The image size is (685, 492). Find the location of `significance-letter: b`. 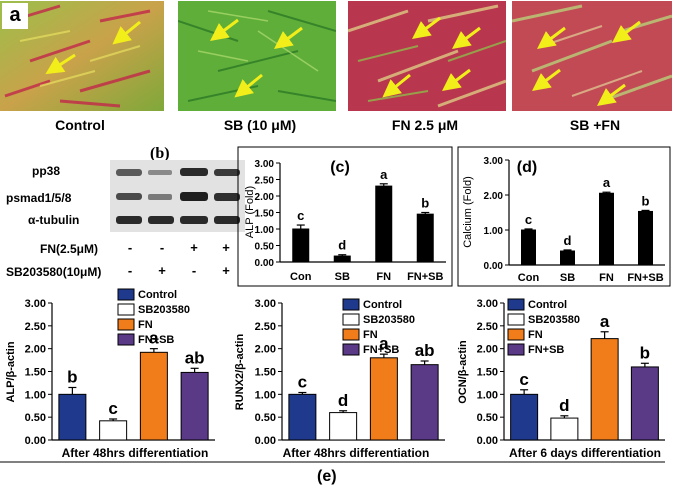

significance-letter: b is located at coordinates (645, 352).